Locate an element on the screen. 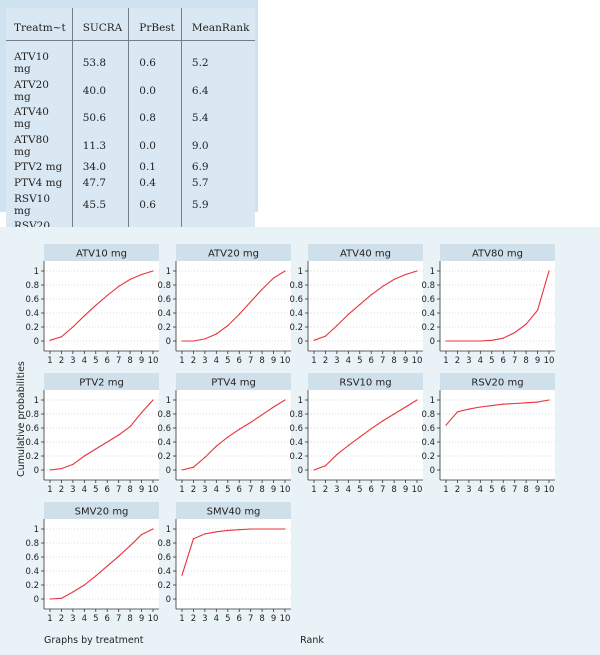 The width and height of the screenshot is (600, 655). col-header-prbest: PrBest is located at coordinates (155, 24).